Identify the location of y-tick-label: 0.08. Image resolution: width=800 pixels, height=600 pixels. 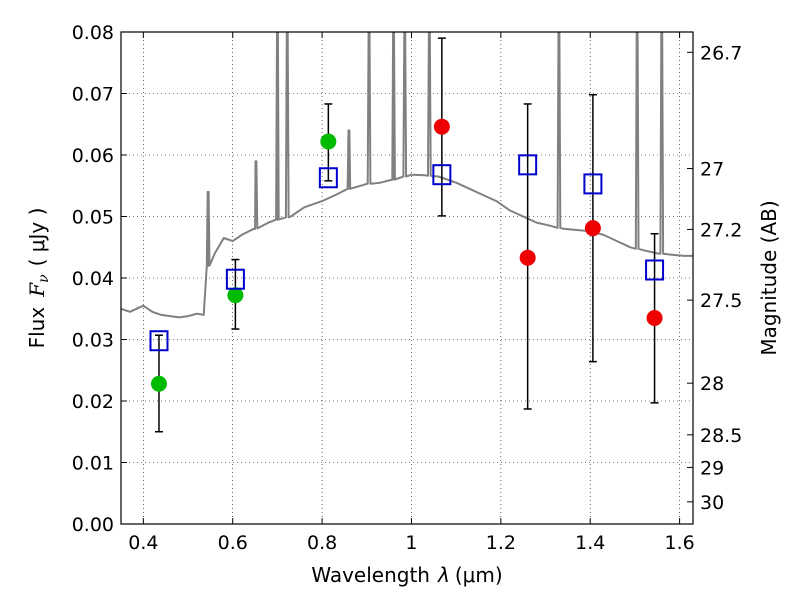
(93, 33).